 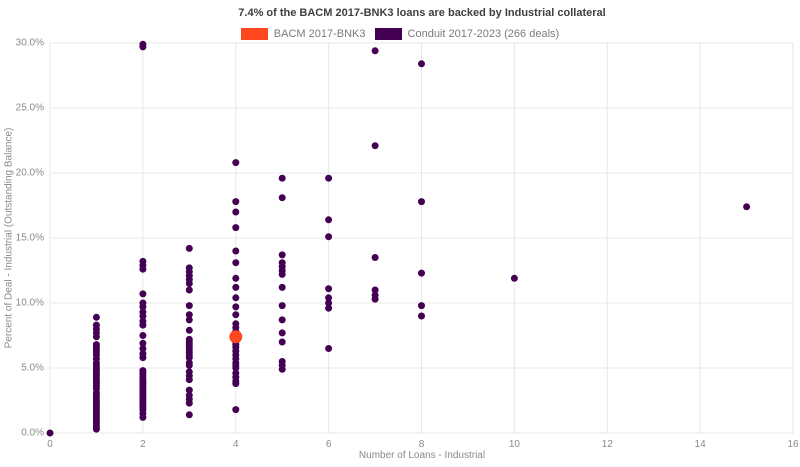 I want to click on x-axis-title: Number of Loans - Industrial, so click(x=422, y=455).